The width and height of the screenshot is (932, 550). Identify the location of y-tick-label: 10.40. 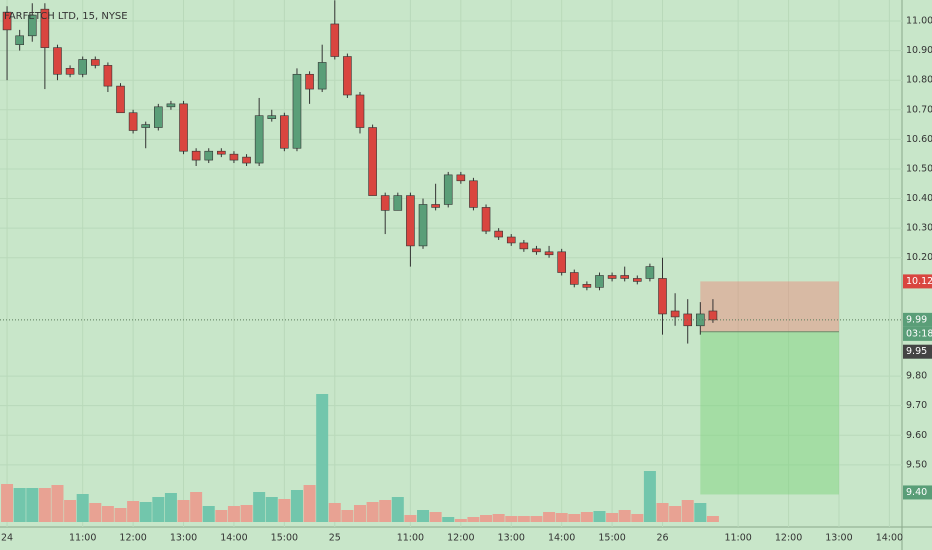
(919, 198).